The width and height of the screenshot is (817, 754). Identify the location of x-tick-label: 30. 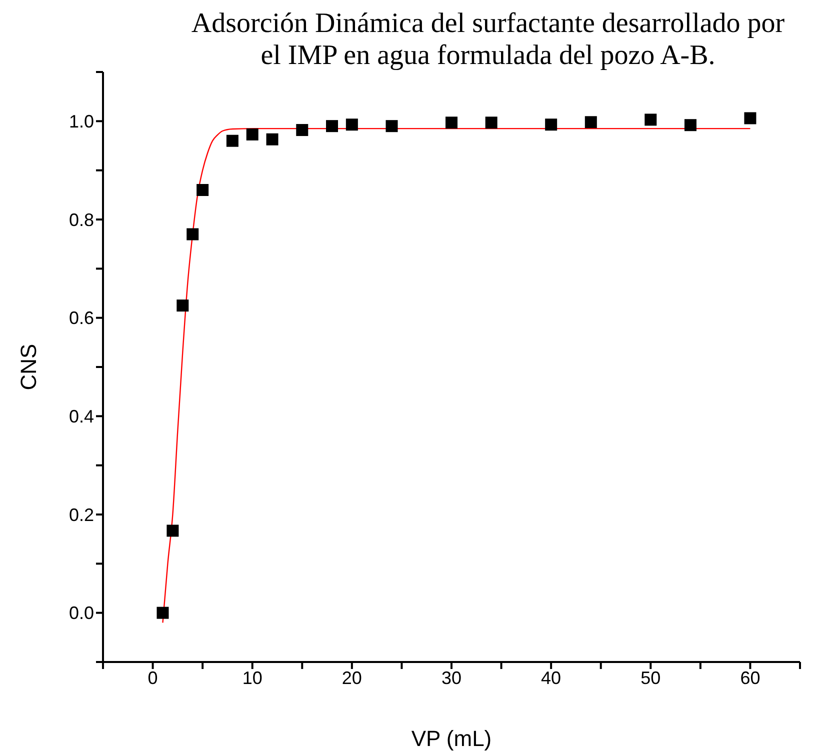
(451, 678).